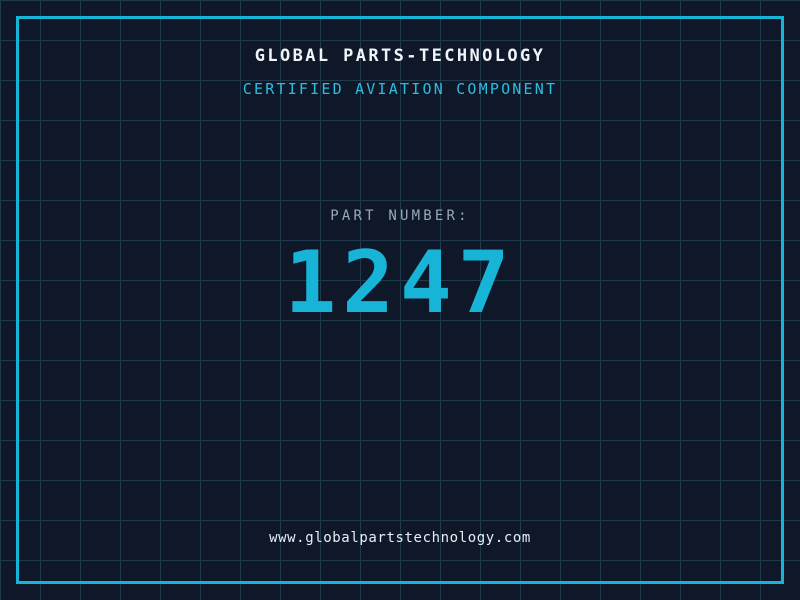  I want to click on company-title: GLOBAL PARTS-TECHNOLOGY, so click(400, 56).